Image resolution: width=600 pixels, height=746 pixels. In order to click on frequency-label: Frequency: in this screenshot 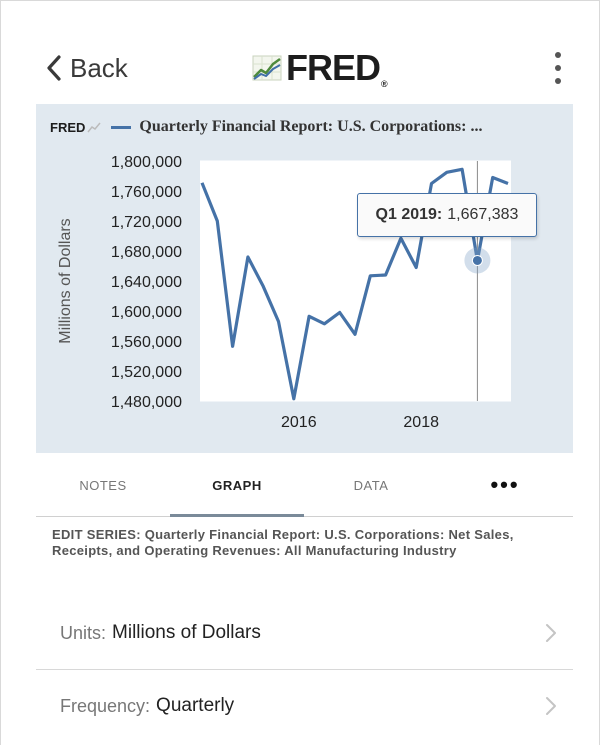, I will do `click(105, 705)`.